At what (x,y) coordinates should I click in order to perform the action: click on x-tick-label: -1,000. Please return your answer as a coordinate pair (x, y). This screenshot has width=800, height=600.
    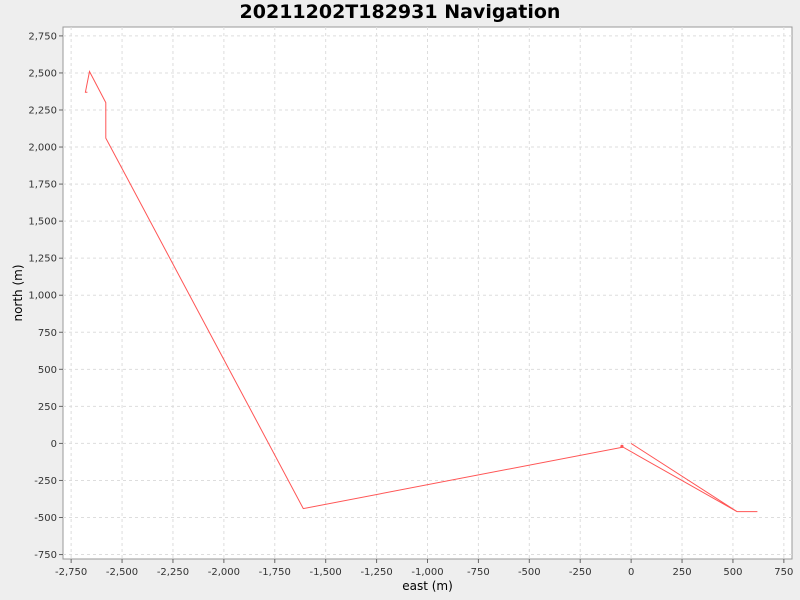
    Looking at the image, I should click on (427, 572).